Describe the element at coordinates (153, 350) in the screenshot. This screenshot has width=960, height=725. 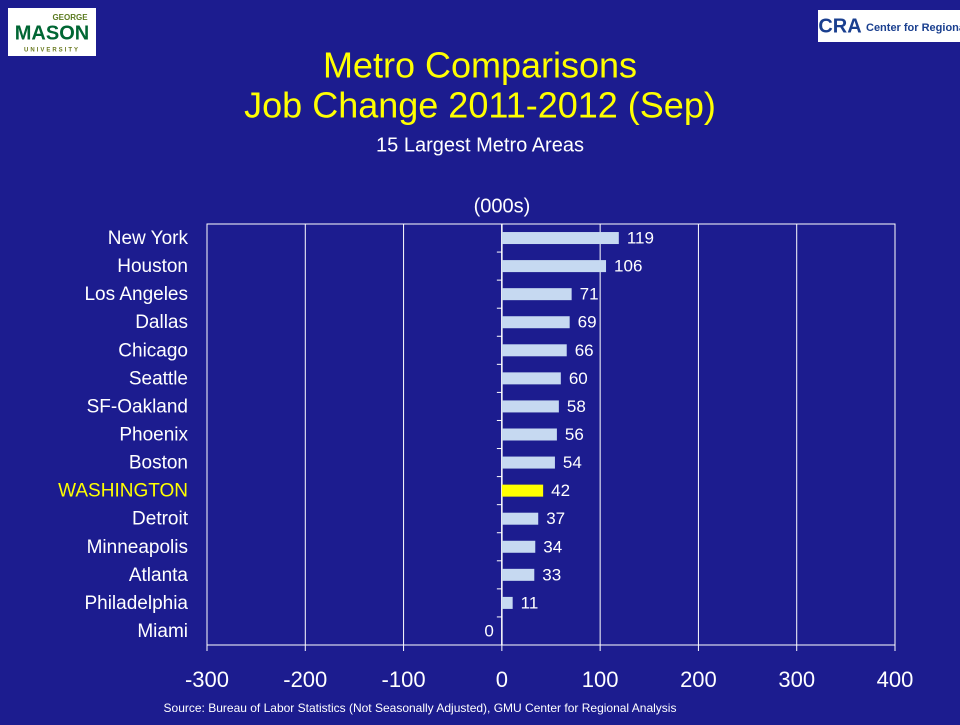
I see `y-tick-label: Chicago` at that location.